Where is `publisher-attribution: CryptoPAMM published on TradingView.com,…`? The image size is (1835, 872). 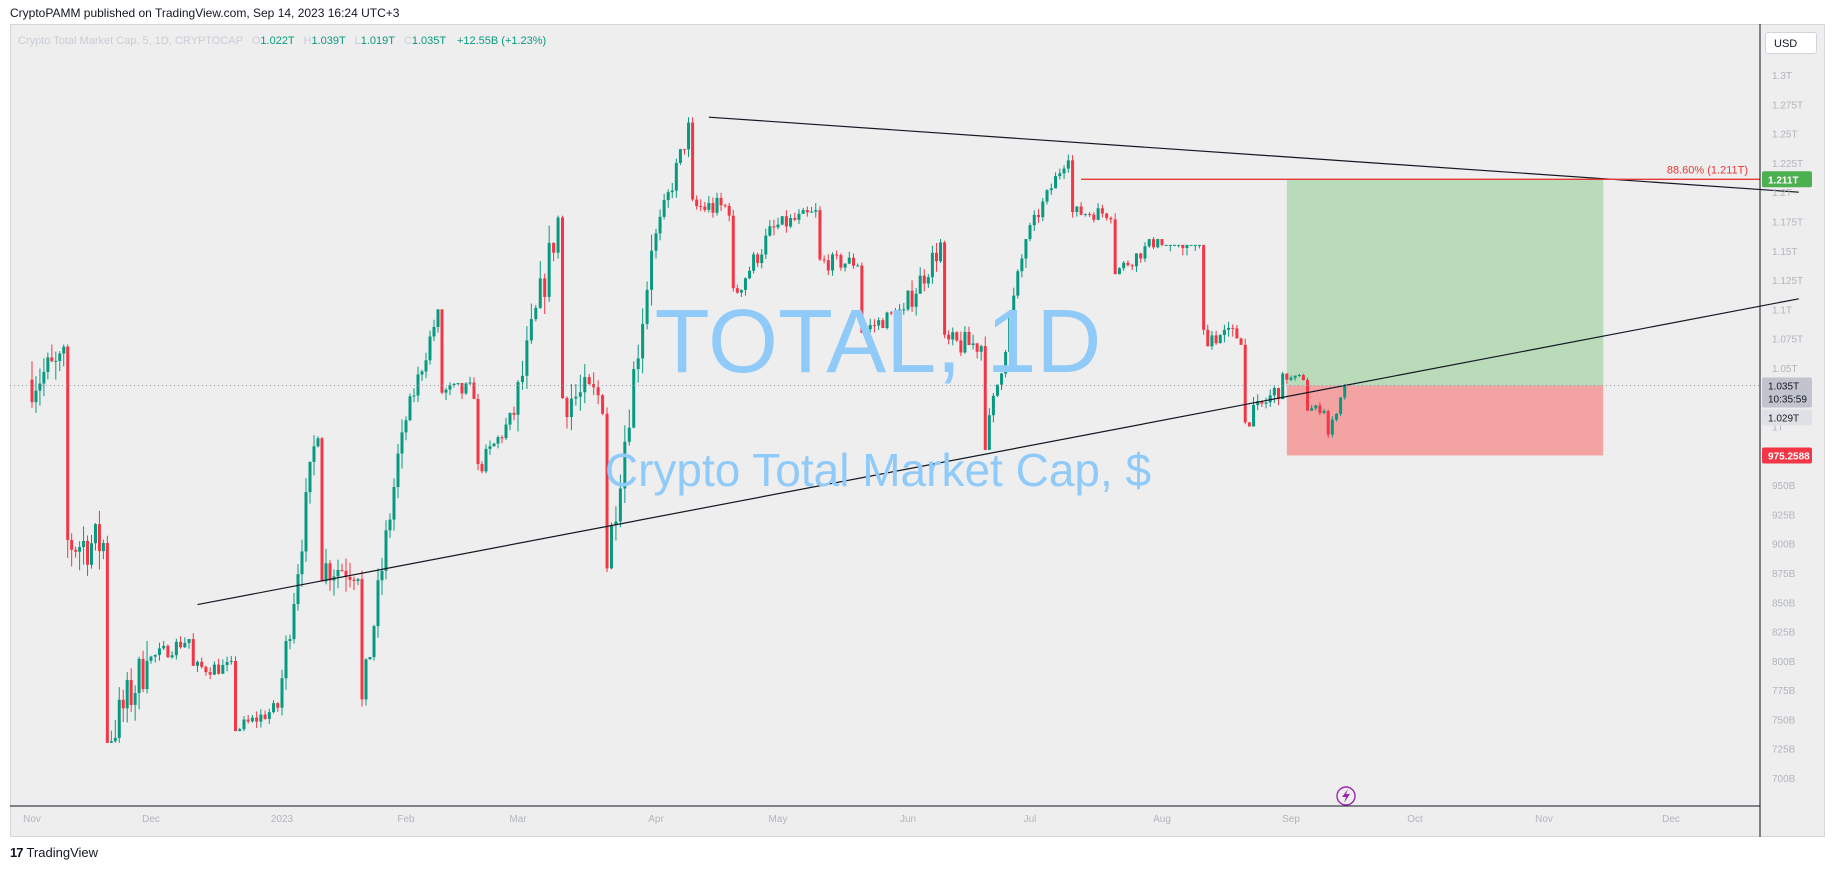 publisher-attribution: CryptoPAMM published on TradingView.com,… is located at coordinates (205, 13).